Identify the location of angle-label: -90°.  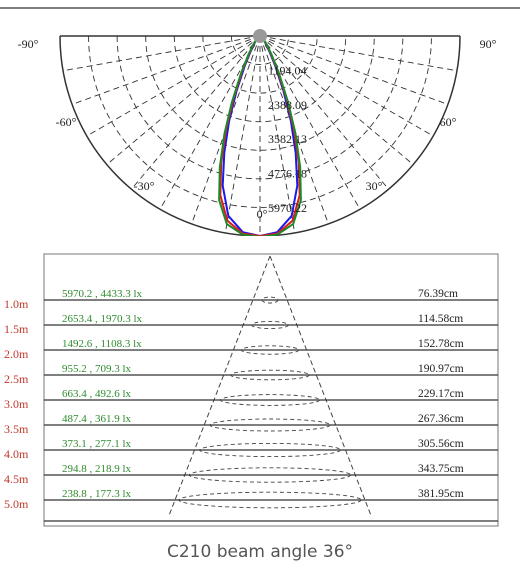
(28, 44).